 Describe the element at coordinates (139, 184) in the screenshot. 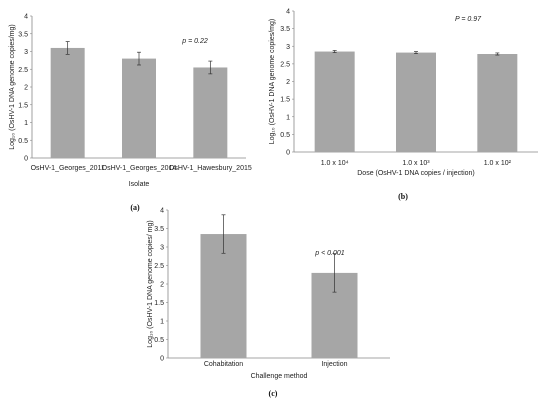

I see `x-axis-label: Isolate` at that location.